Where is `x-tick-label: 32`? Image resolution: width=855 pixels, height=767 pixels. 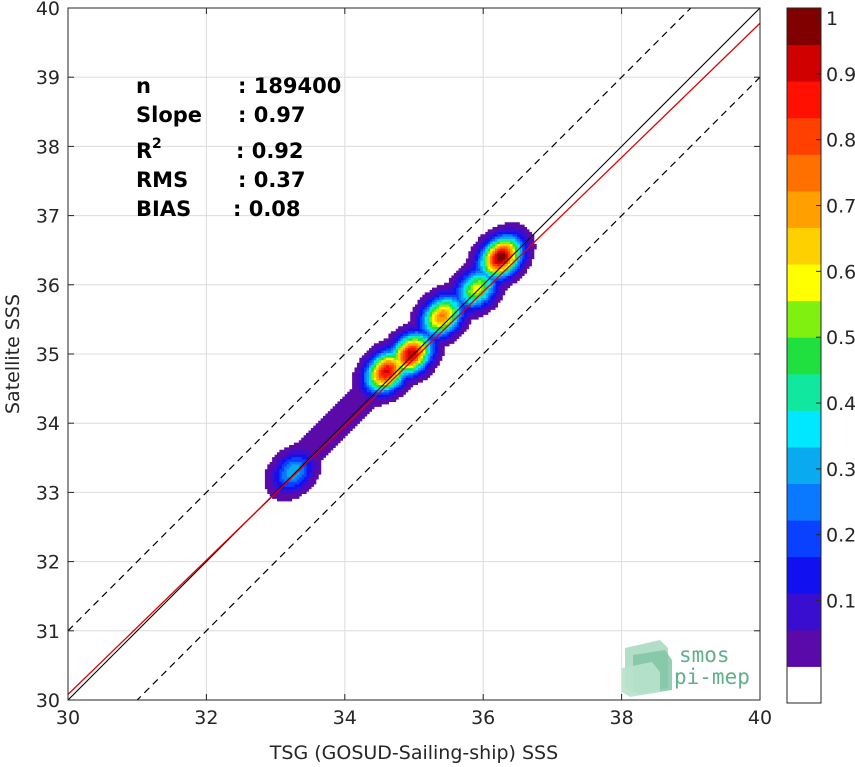
x-tick-label: 32 is located at coordinates (206, 718).